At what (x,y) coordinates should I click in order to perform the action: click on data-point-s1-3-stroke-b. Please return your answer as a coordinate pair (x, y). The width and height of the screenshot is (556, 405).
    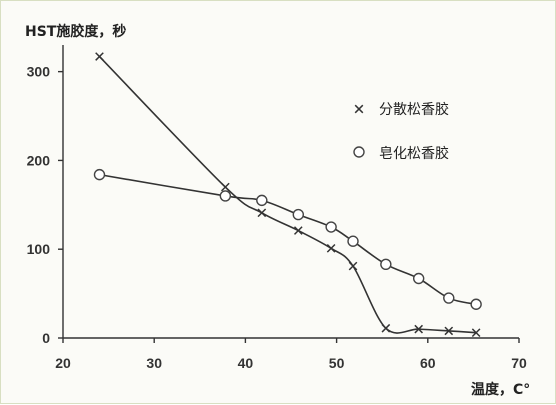
    Looking at the image, I should click on (262, 213).